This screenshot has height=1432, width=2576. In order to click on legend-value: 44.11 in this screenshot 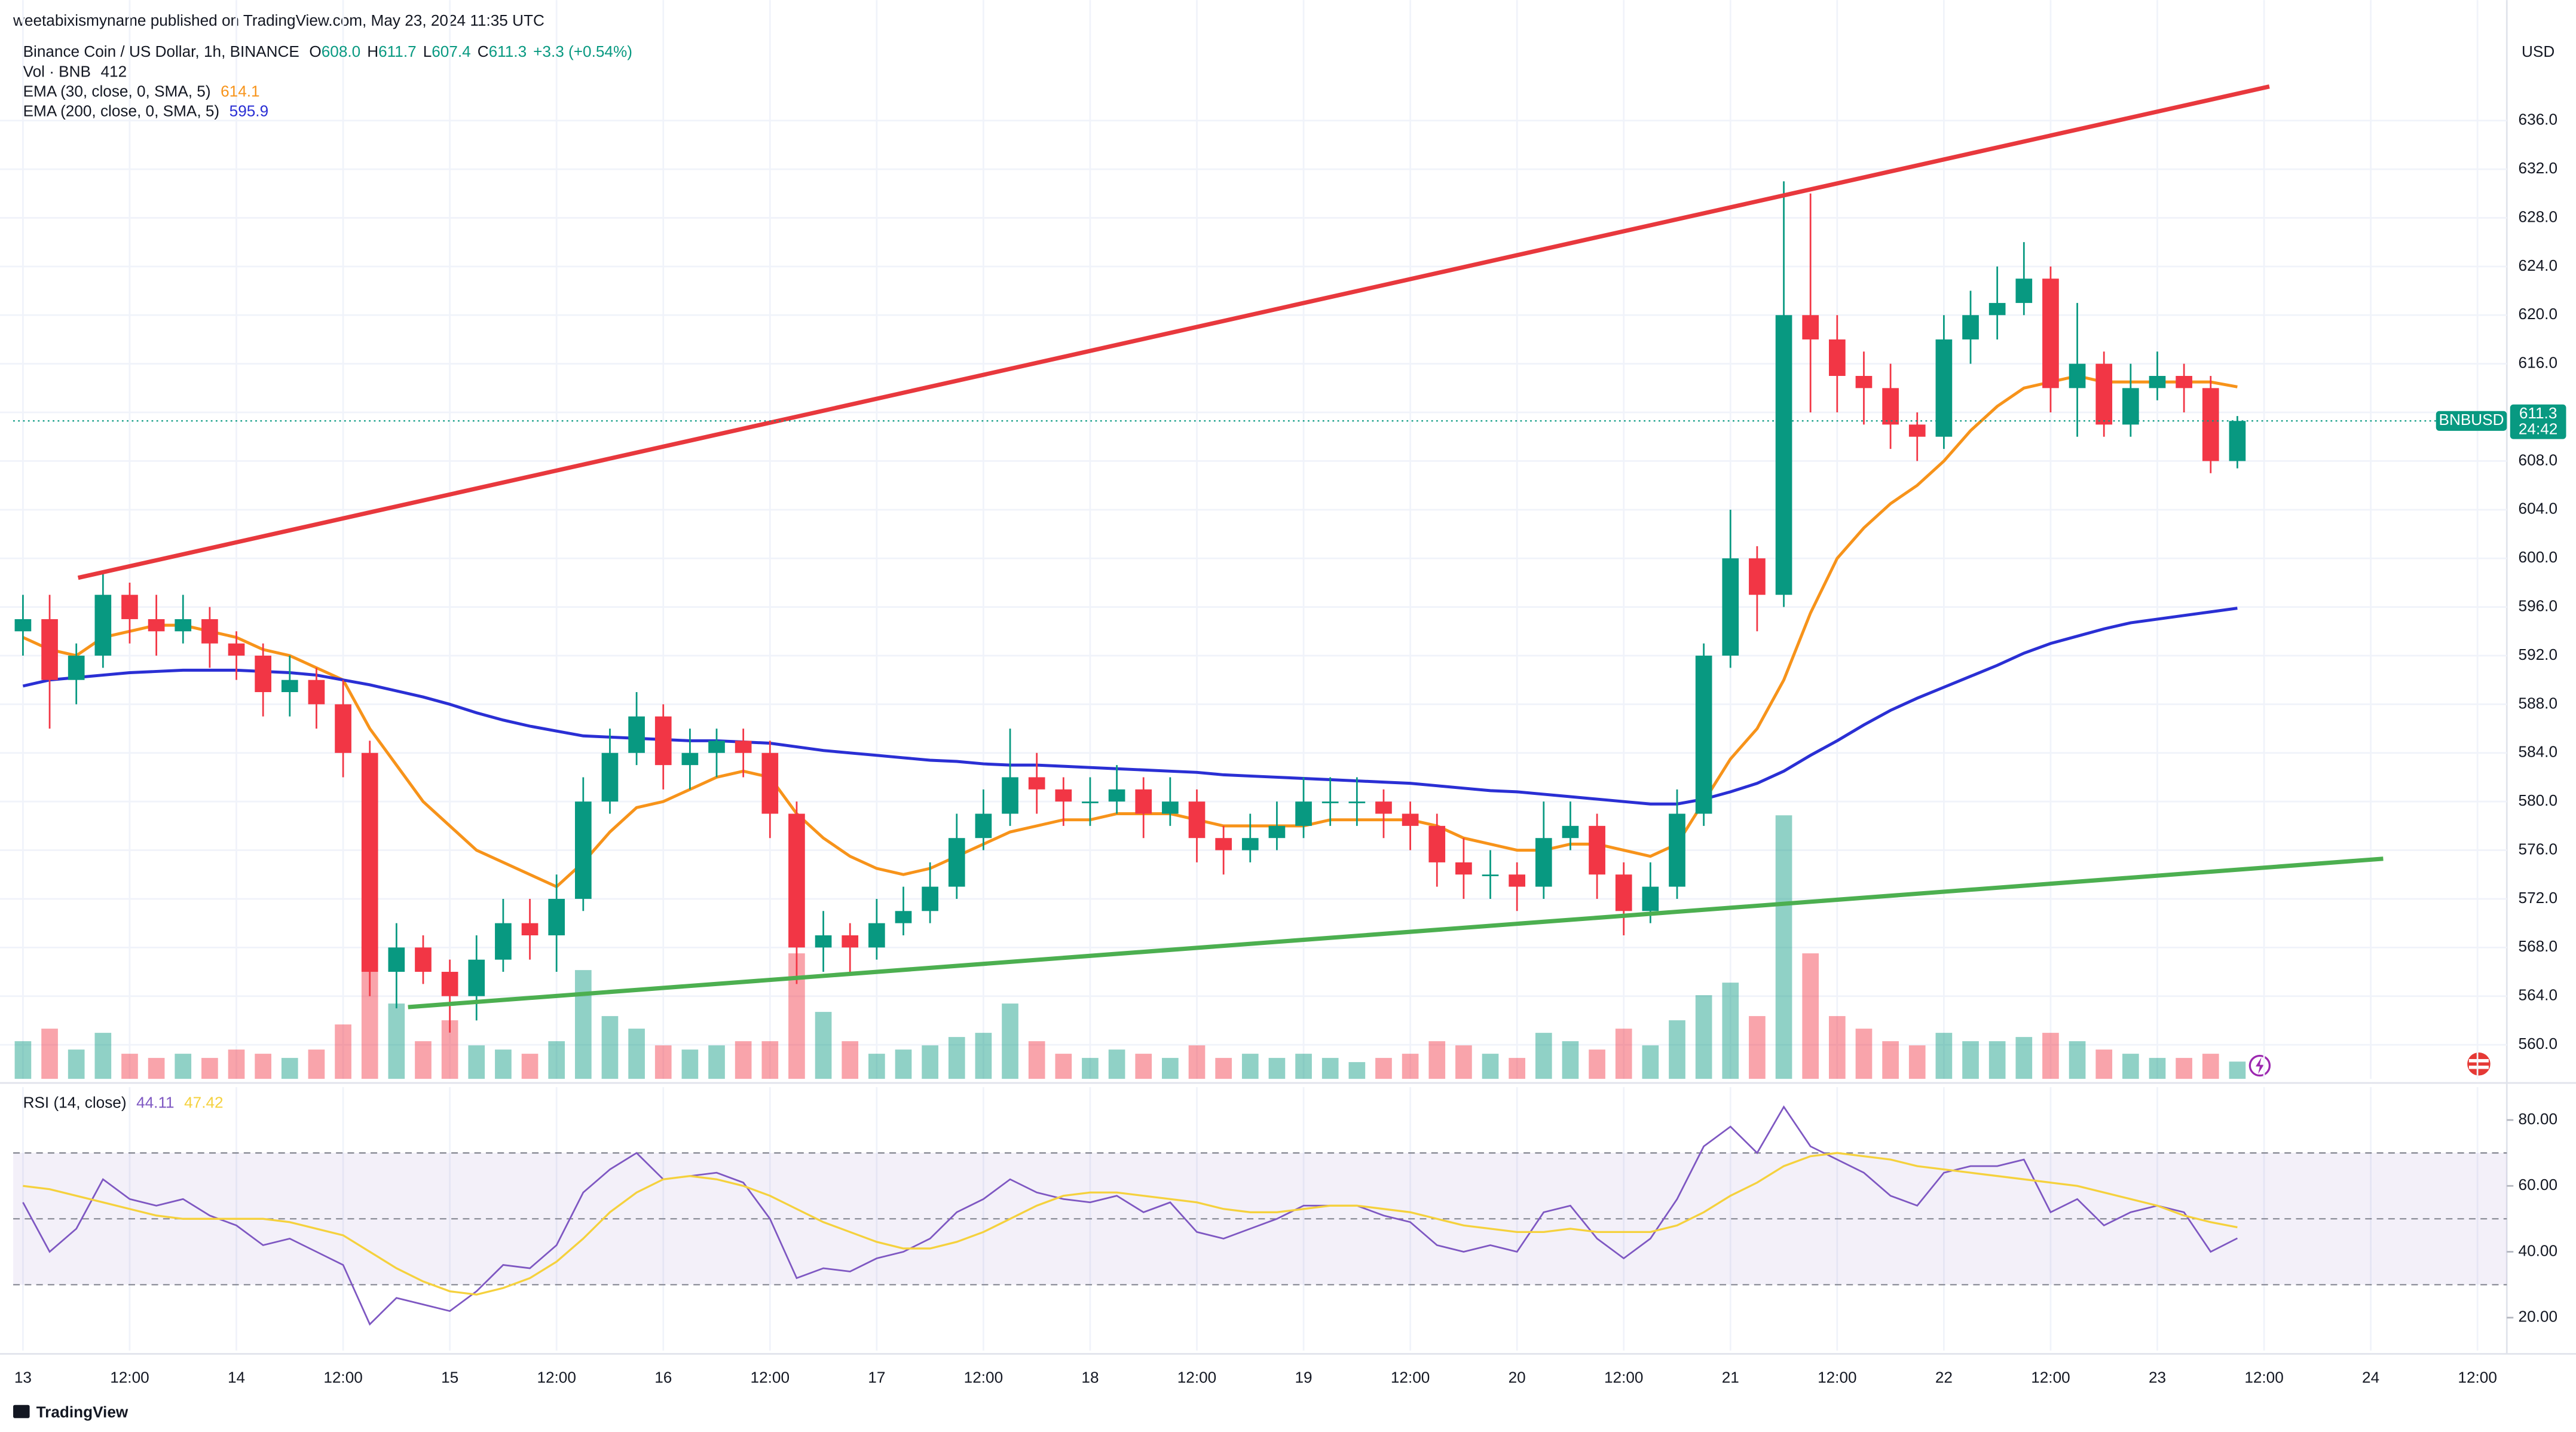, I will do `click(155, 1102)`.